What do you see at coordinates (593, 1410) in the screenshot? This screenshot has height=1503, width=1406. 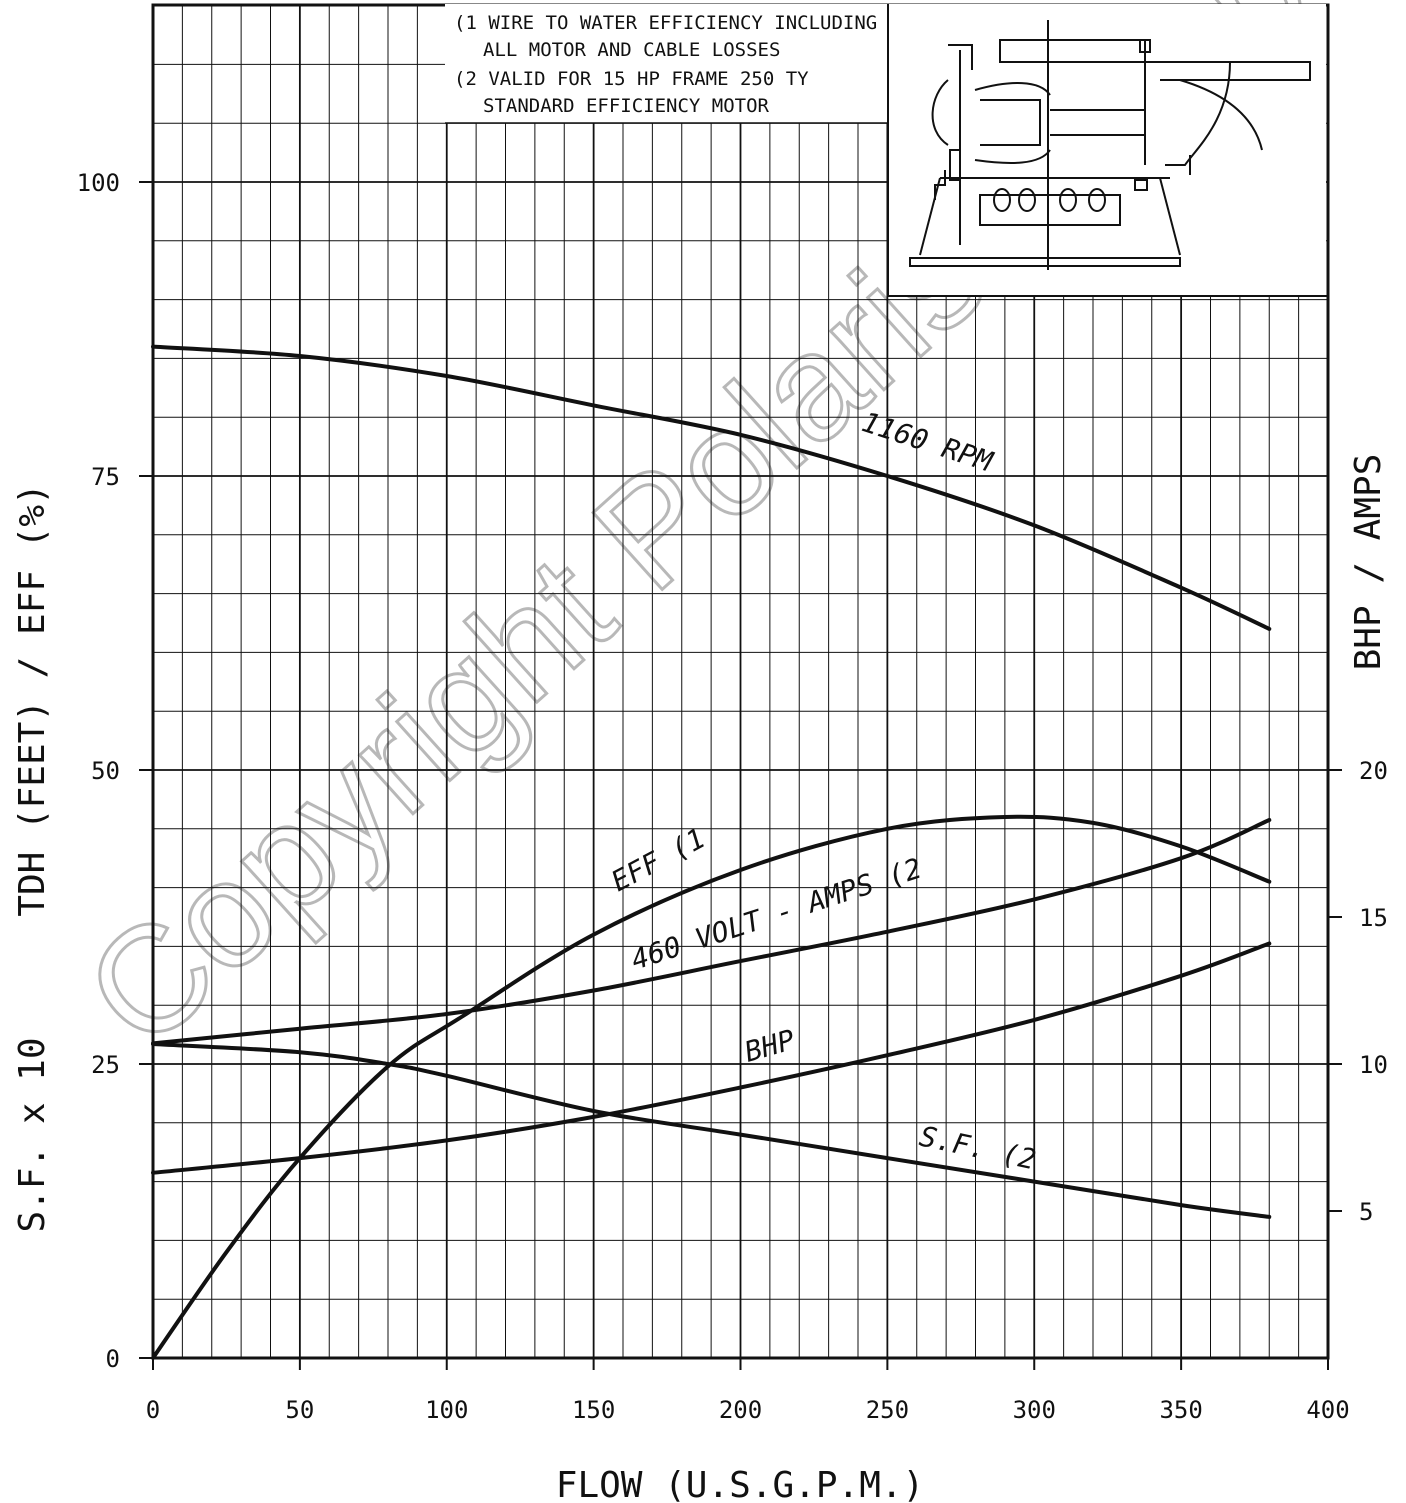 I see `x-tick-label: 150` at bounding box center [593, 1410].